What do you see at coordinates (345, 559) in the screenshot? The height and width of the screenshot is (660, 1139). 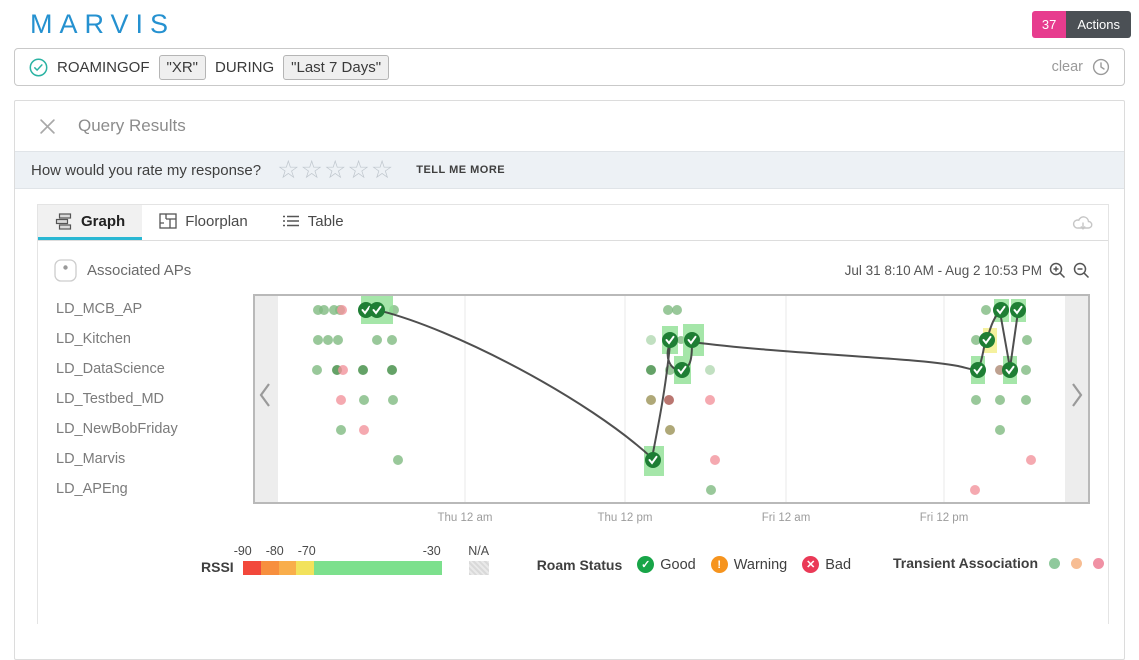 I see `rssi-legend: RSSI -90 -80 -70 -30 N/A` at bounding box center [345, 559].